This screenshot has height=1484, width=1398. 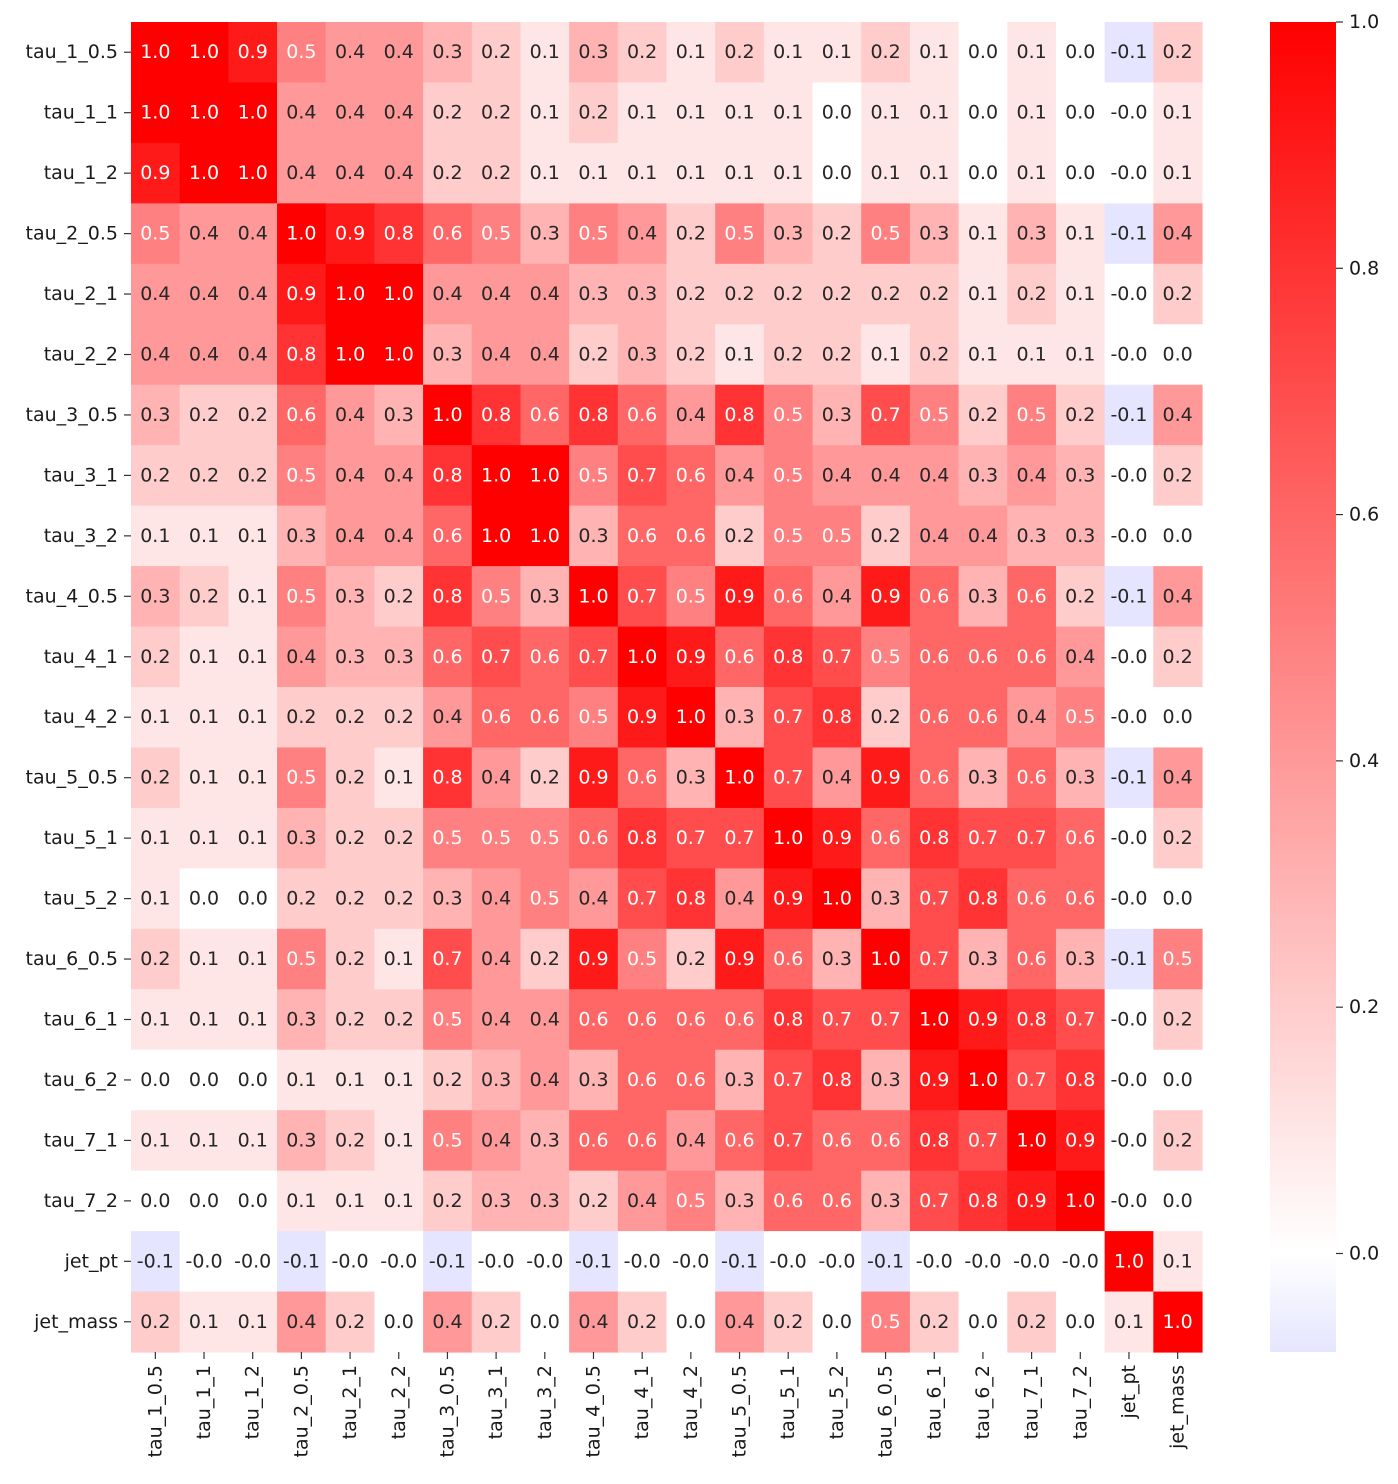 I want to click on y-tick-label: tau_3_0.5, so click(x=72, y=415).